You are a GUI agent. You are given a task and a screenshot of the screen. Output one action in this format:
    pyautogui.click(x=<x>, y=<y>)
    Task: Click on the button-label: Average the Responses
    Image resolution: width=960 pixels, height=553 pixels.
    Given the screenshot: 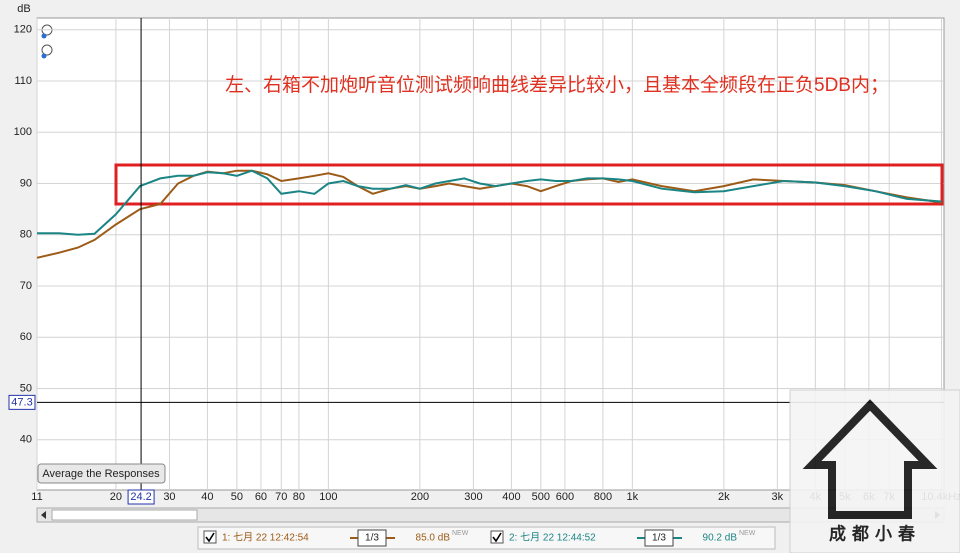 What is the action you would take?
    pyautogui.click(x=101, y=474)
    